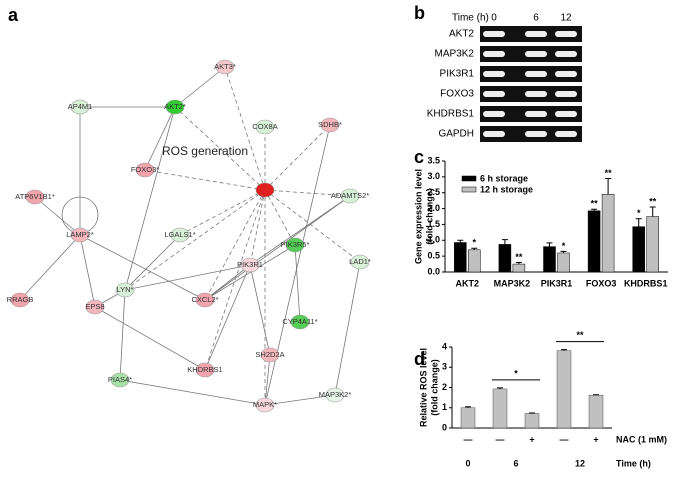 This screenshot has width=675, height=489. Describe the element at coordinates (444, 367) in the screenshot. I see `y-tick-label: 3` at that location.